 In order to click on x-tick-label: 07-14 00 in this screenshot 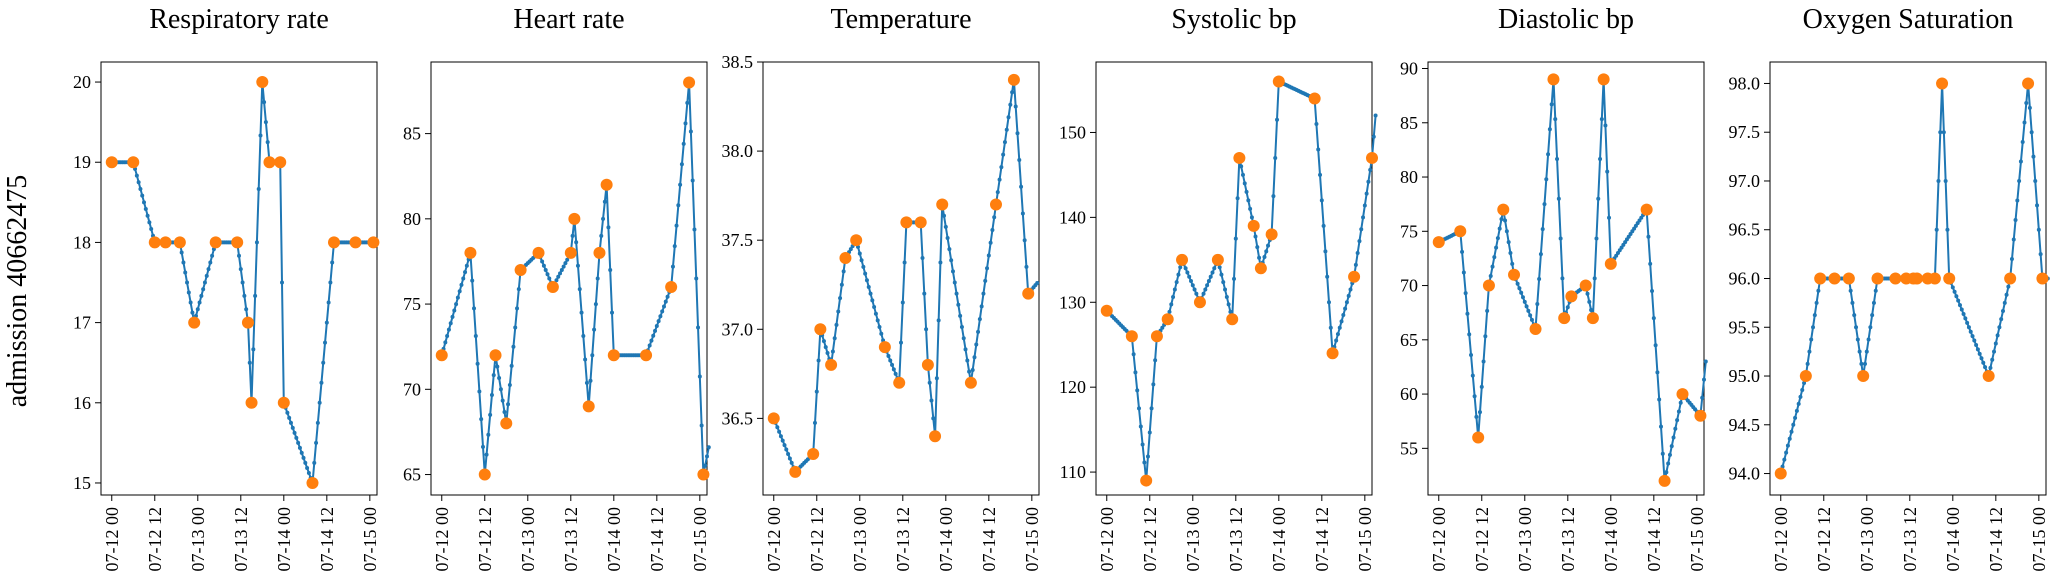, I will do `click(284, 539)`.